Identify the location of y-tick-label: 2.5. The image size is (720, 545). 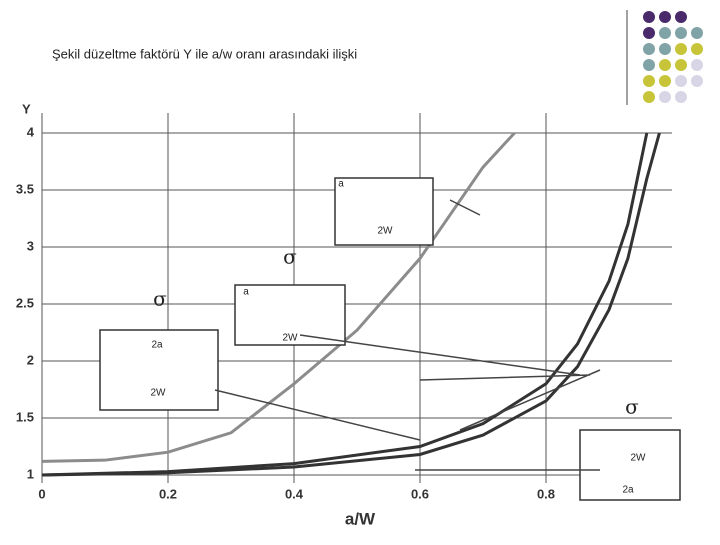
(25, 302).